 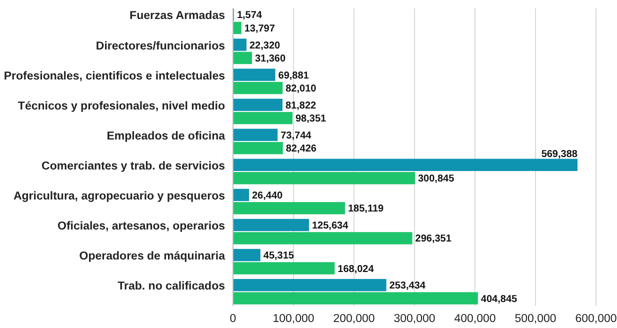 I want to click on y-tick-label: Agricultura, agropecuario y pesqueros, so click(x=119, y=196).